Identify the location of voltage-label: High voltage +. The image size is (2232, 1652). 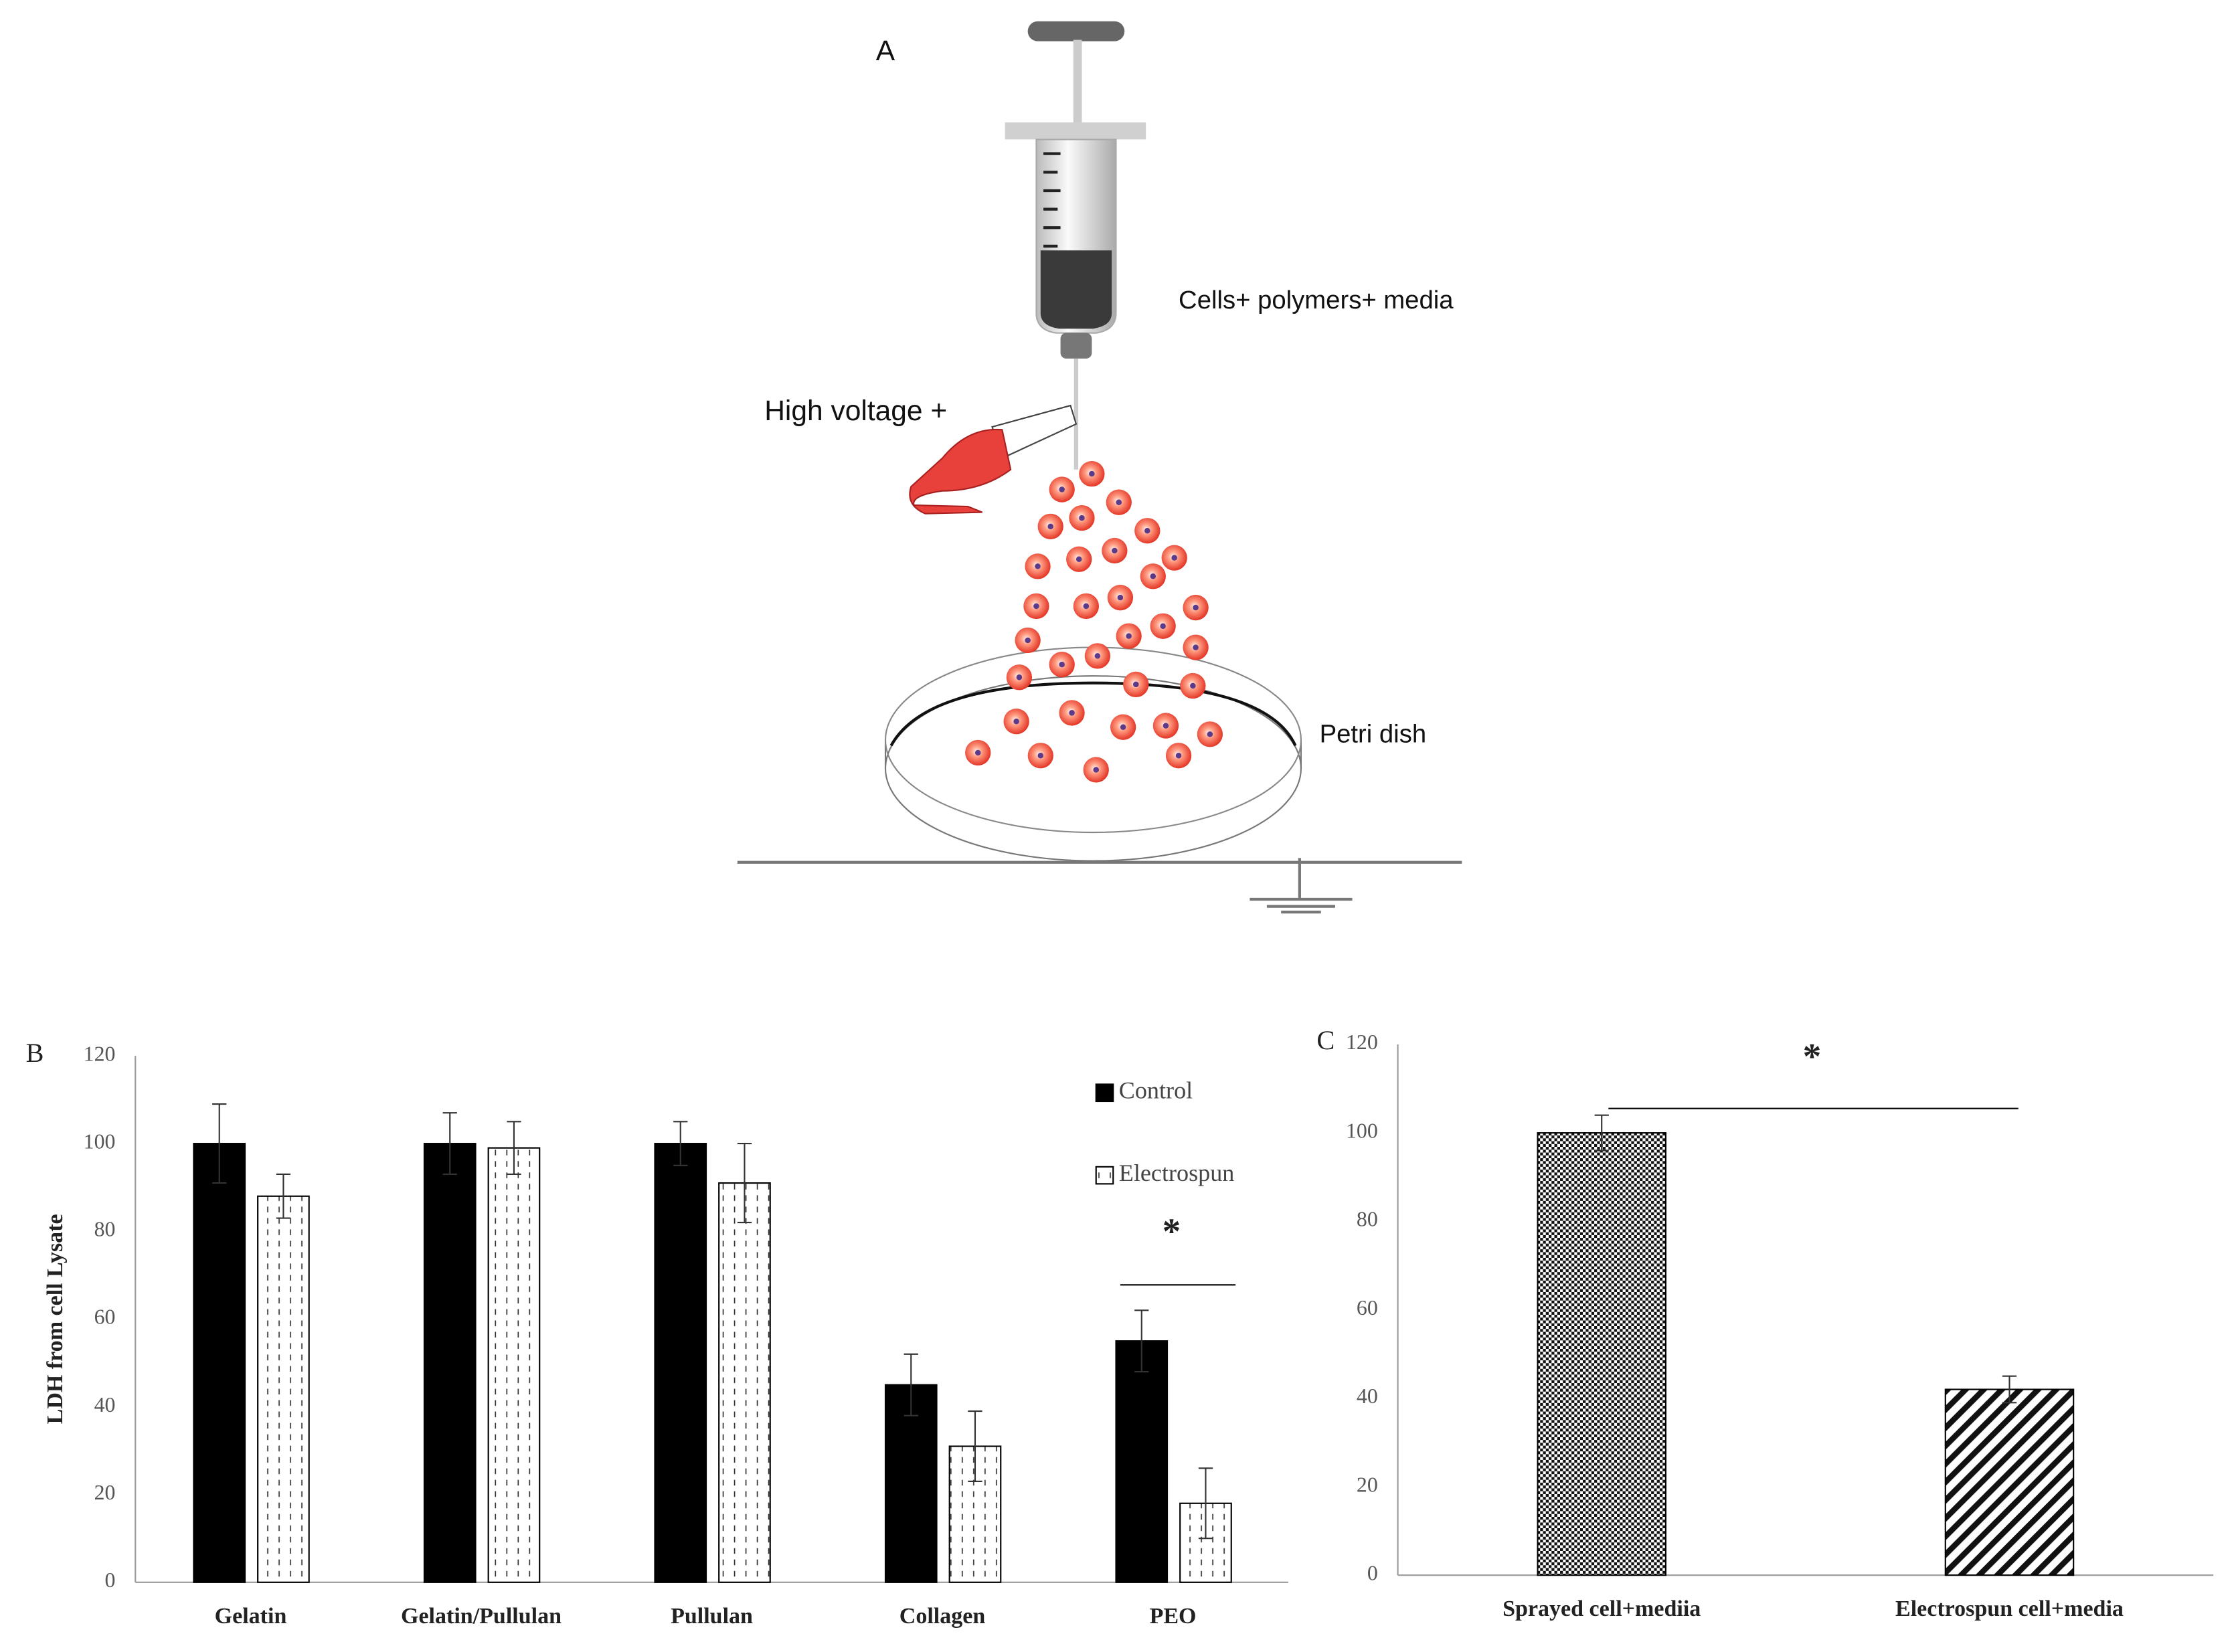
(855, 411).